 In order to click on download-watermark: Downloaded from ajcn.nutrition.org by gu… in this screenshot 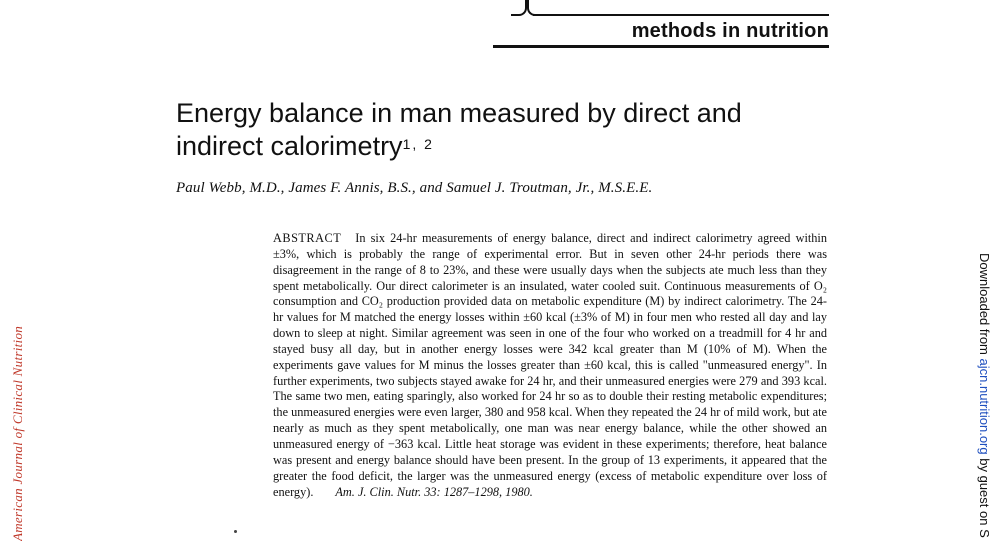, I will do `click(984, 395)`.